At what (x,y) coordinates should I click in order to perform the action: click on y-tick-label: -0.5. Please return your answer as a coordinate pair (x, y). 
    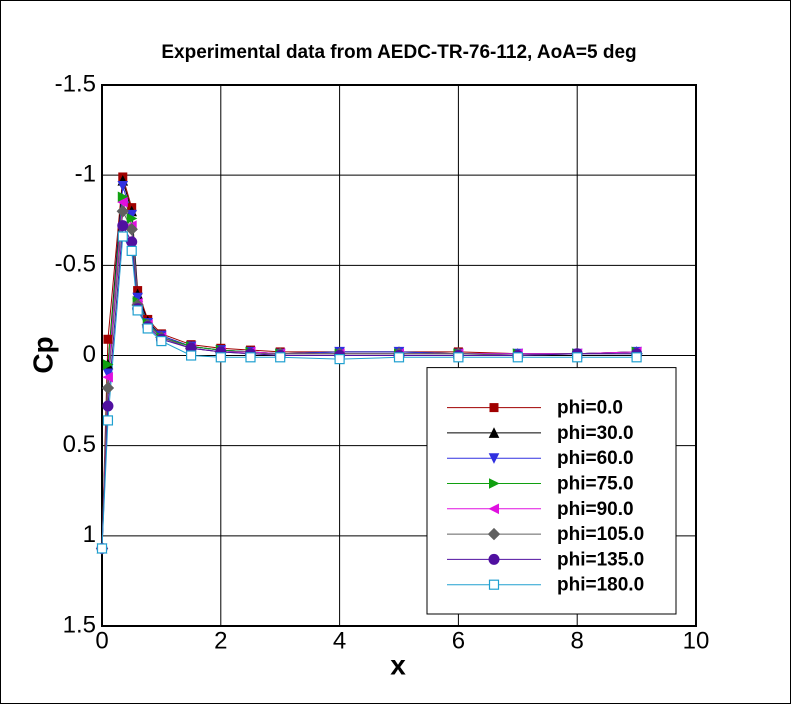
    Looking at the image, I should click on (75, 264).